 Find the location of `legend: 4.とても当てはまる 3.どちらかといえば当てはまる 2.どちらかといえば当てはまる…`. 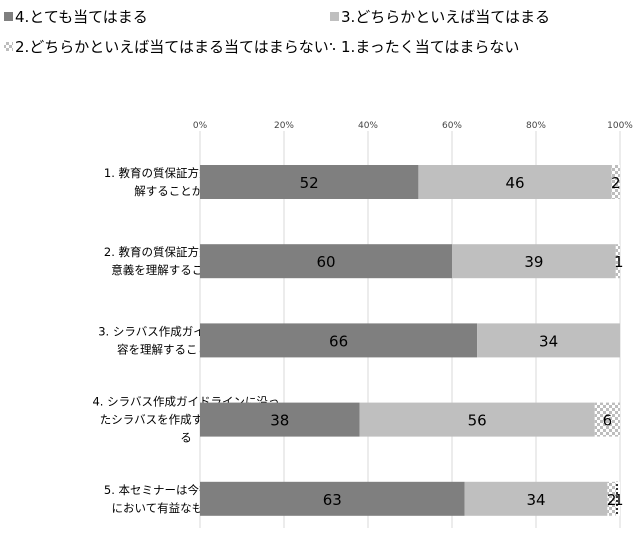

legend: 4.とても当てはまる 3.どちらかといえば当てはまる 2.どちらかといえば当てはまる… is located at coordinates (277, 32).